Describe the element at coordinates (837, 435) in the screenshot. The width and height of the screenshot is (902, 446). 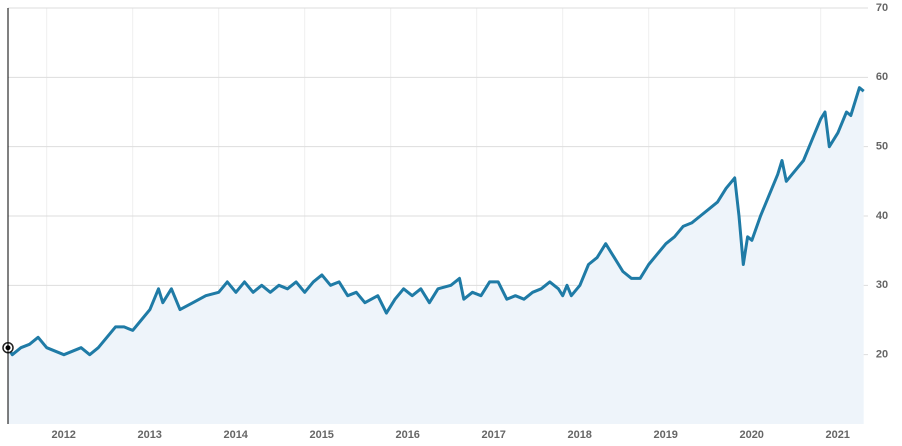
I see `x-tick-label: 2021` at that location.